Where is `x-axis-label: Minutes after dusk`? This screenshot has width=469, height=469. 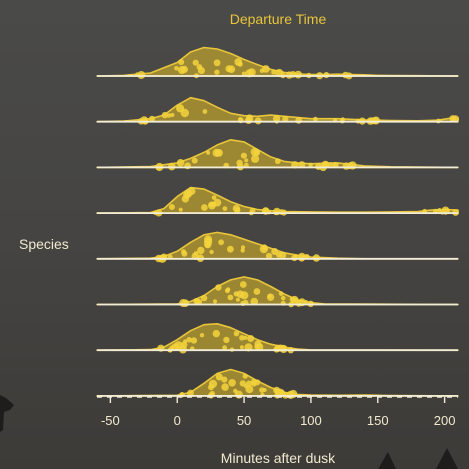
x-axis-label: Minutes after dusk is located at coordinates (278, 458).